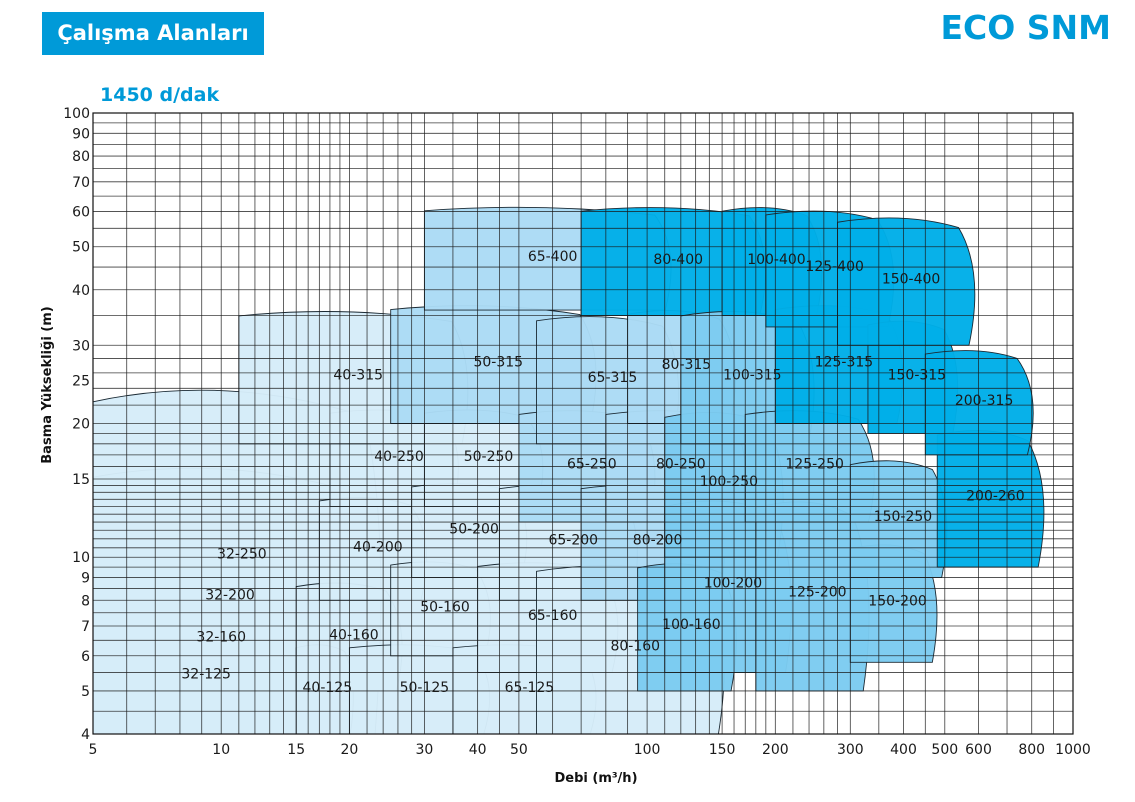  I want to click on region-label-150-315: 150-315, so click(917, 375).